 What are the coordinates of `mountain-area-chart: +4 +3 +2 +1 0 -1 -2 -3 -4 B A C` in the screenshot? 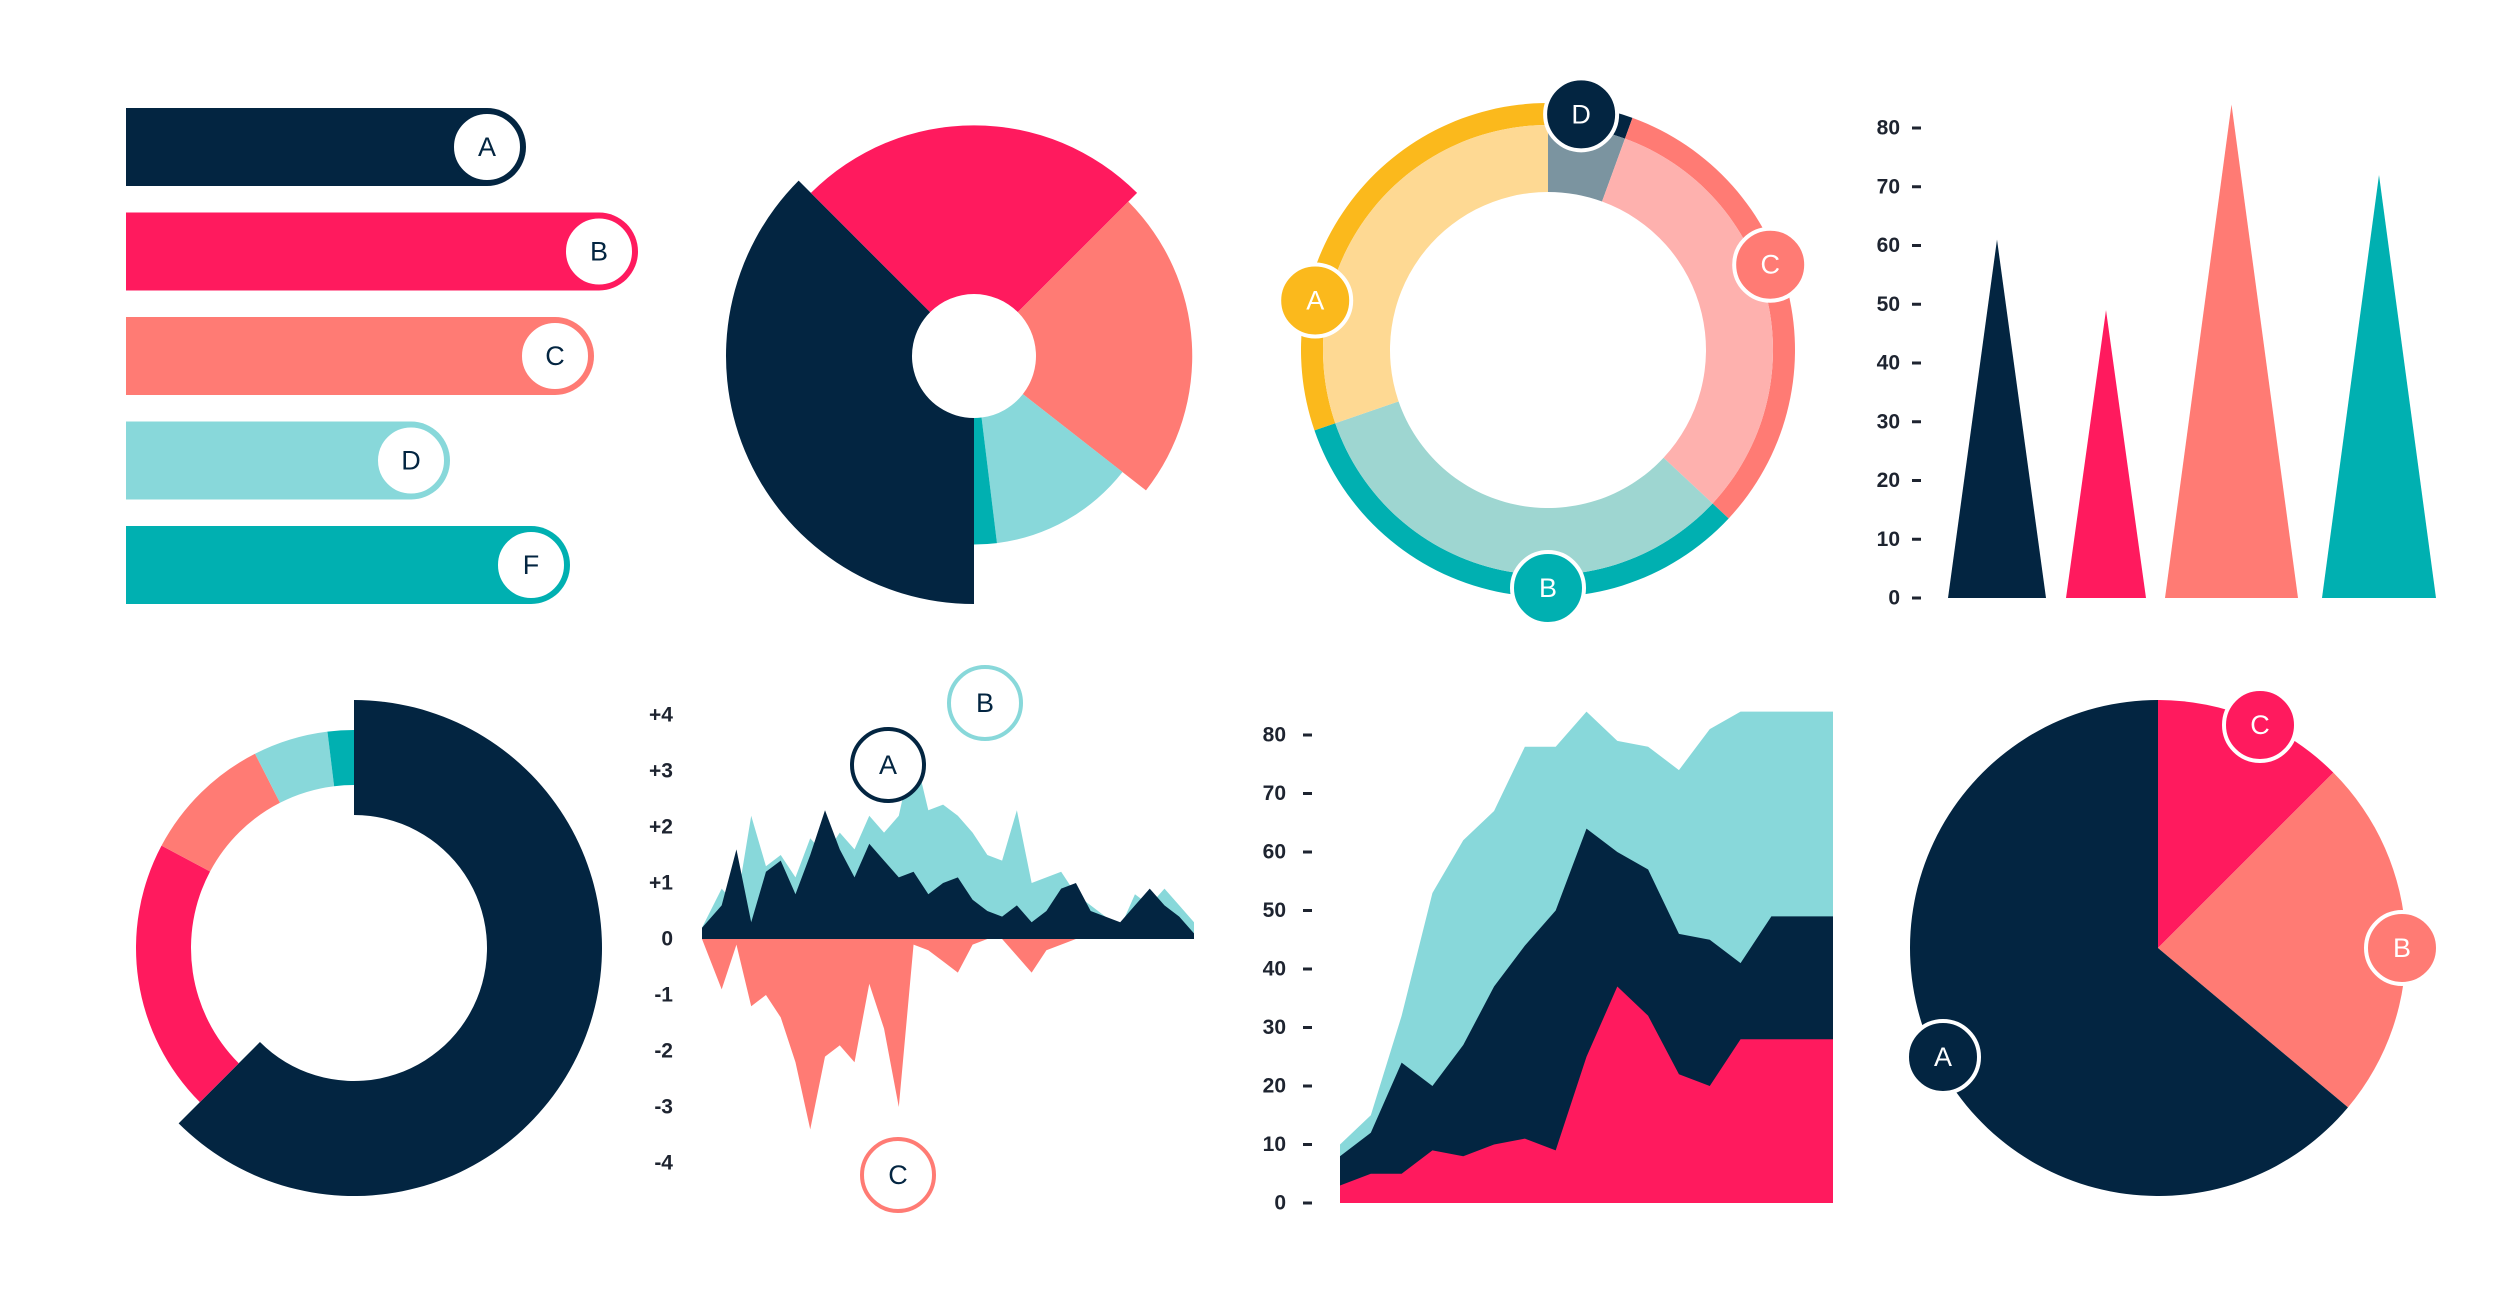 It's located at (921, 939).